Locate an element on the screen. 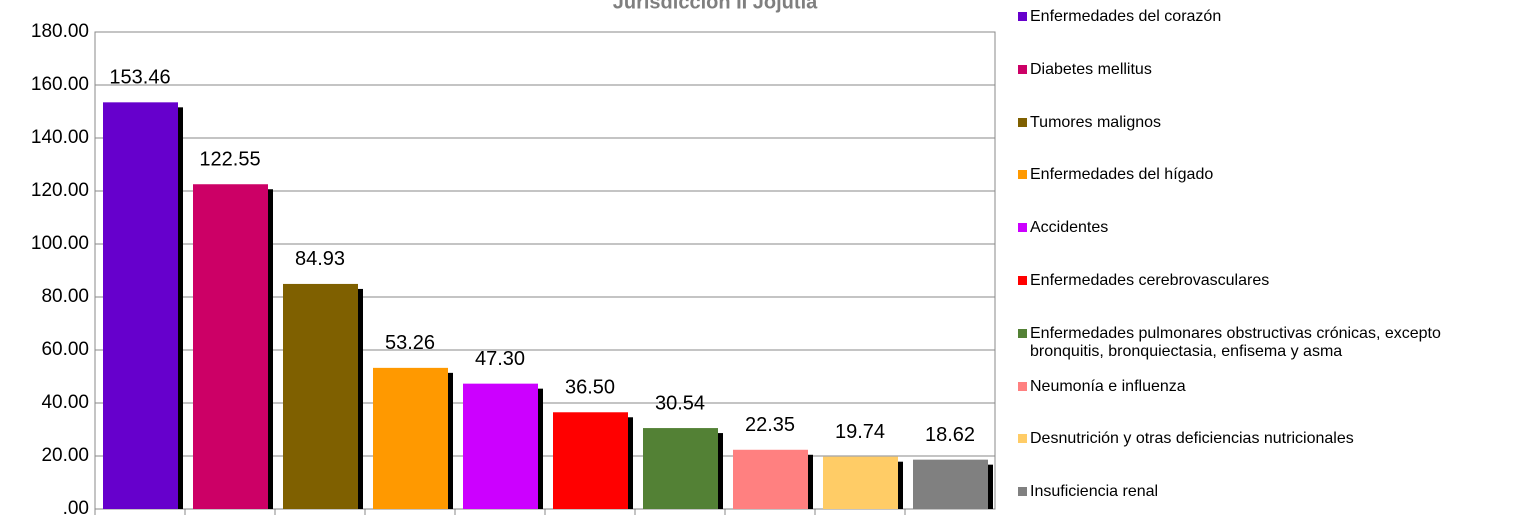 Image resolution: width=1517 pixels, height=516 pixels. legend-item: Insuficiencia renal is located at coordinates (1265, 492).